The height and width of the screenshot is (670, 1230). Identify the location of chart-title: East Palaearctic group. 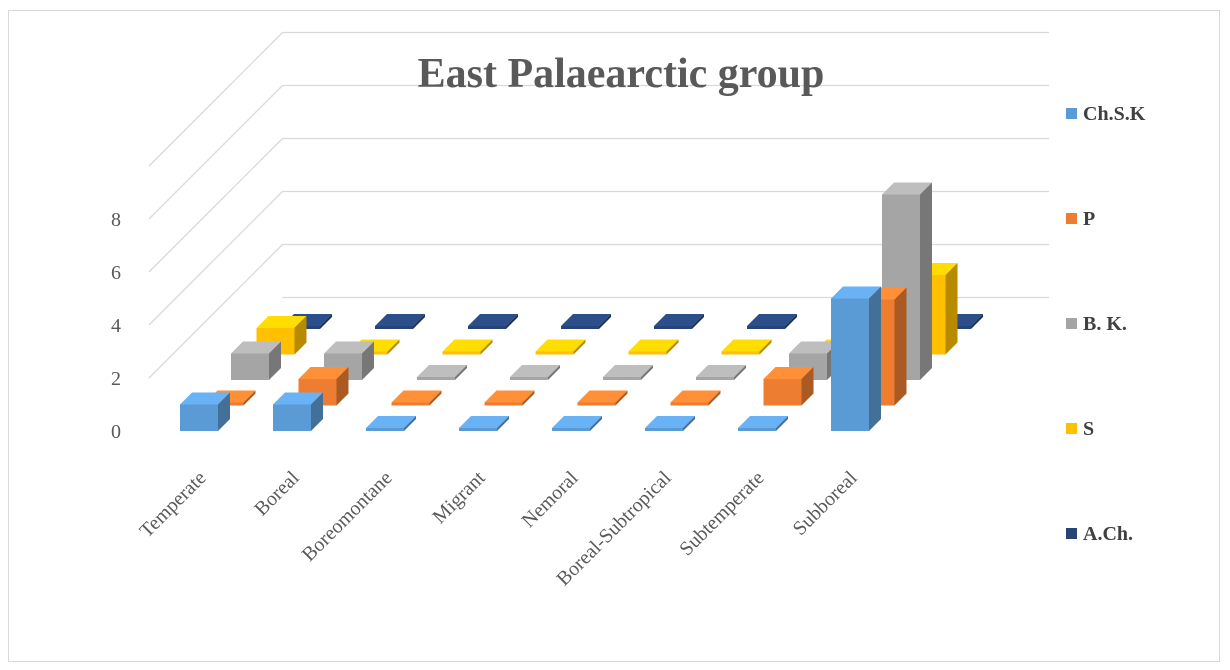
(621, 74).